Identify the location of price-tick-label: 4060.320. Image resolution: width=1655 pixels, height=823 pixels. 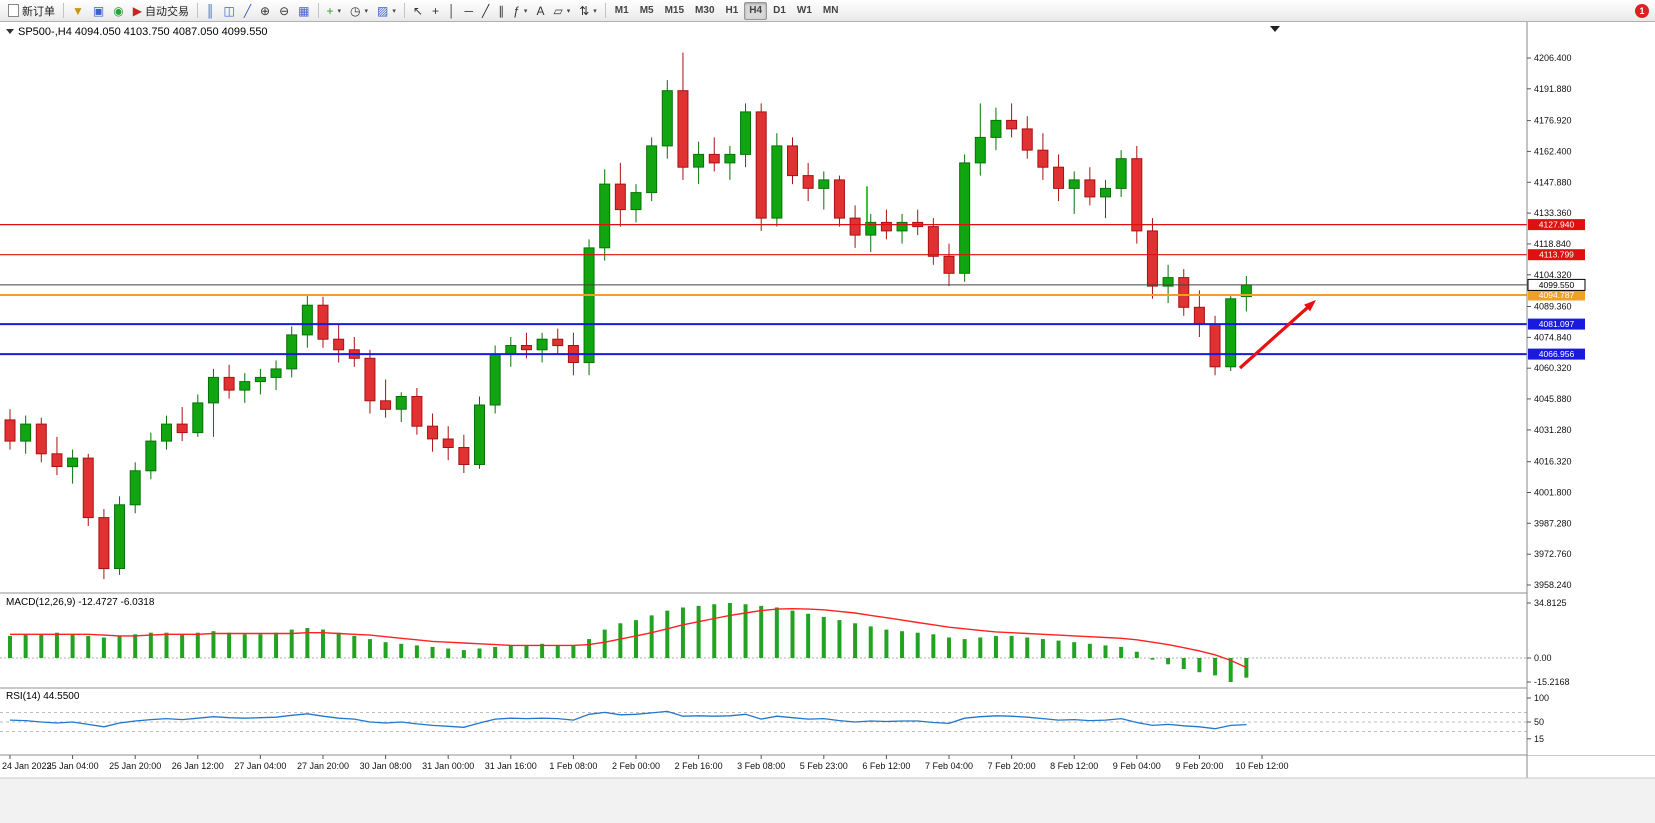
(1553, 368).